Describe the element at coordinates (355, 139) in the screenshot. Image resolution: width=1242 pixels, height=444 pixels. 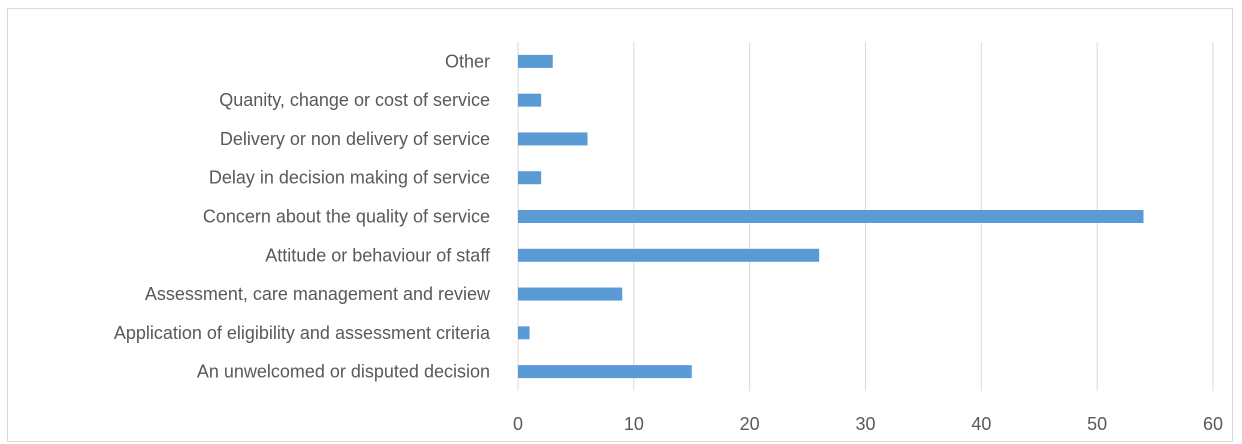
I see `category-label: Delivery or non delivery of service` at that location.